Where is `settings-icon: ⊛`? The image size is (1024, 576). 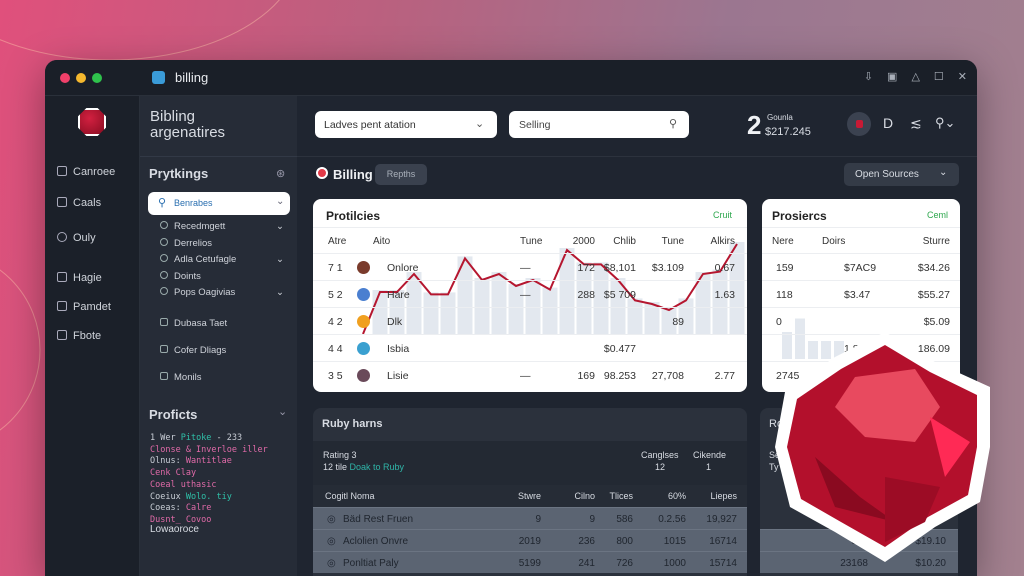
settings-icon: ⊛ is located at coordinates (281, 174).